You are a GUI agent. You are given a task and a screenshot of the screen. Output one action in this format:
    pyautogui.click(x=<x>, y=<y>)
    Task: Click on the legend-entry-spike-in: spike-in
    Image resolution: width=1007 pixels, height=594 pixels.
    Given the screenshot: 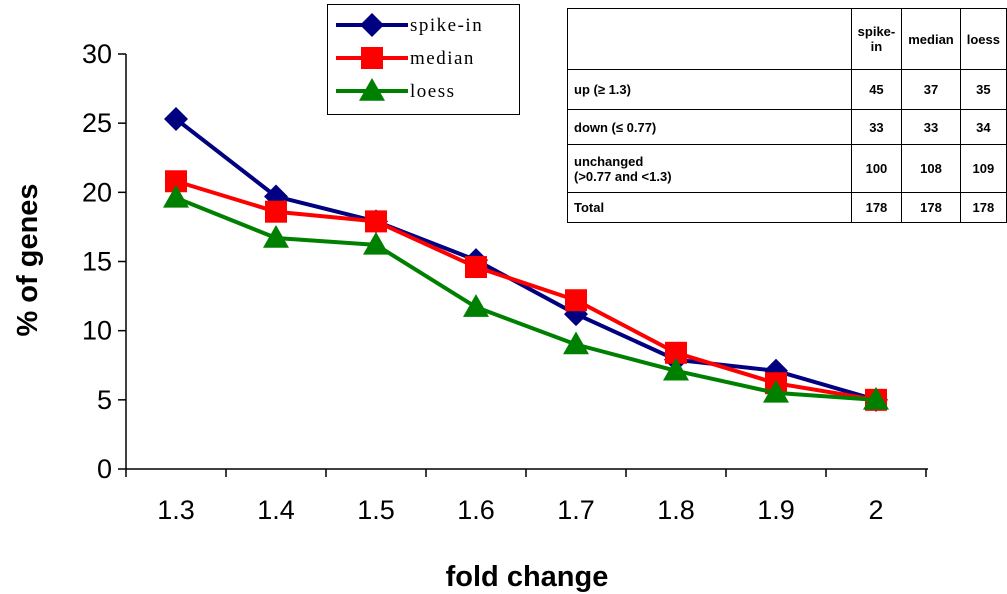 What is the action you would take?
    pyautogui.click(x=409, y=25)
    